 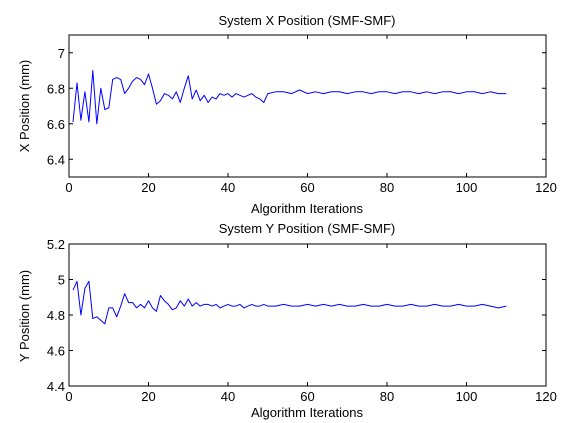 I want to click on y-tick-label: 4.4, so click(x=56, y=386).